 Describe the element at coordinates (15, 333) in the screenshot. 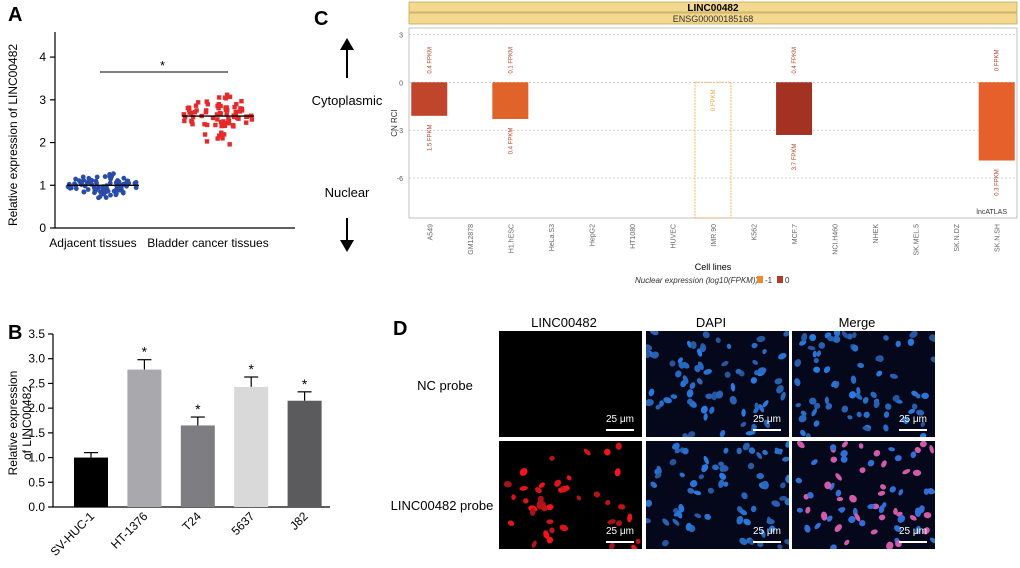

I see `panel-letter-b: B` at that location.